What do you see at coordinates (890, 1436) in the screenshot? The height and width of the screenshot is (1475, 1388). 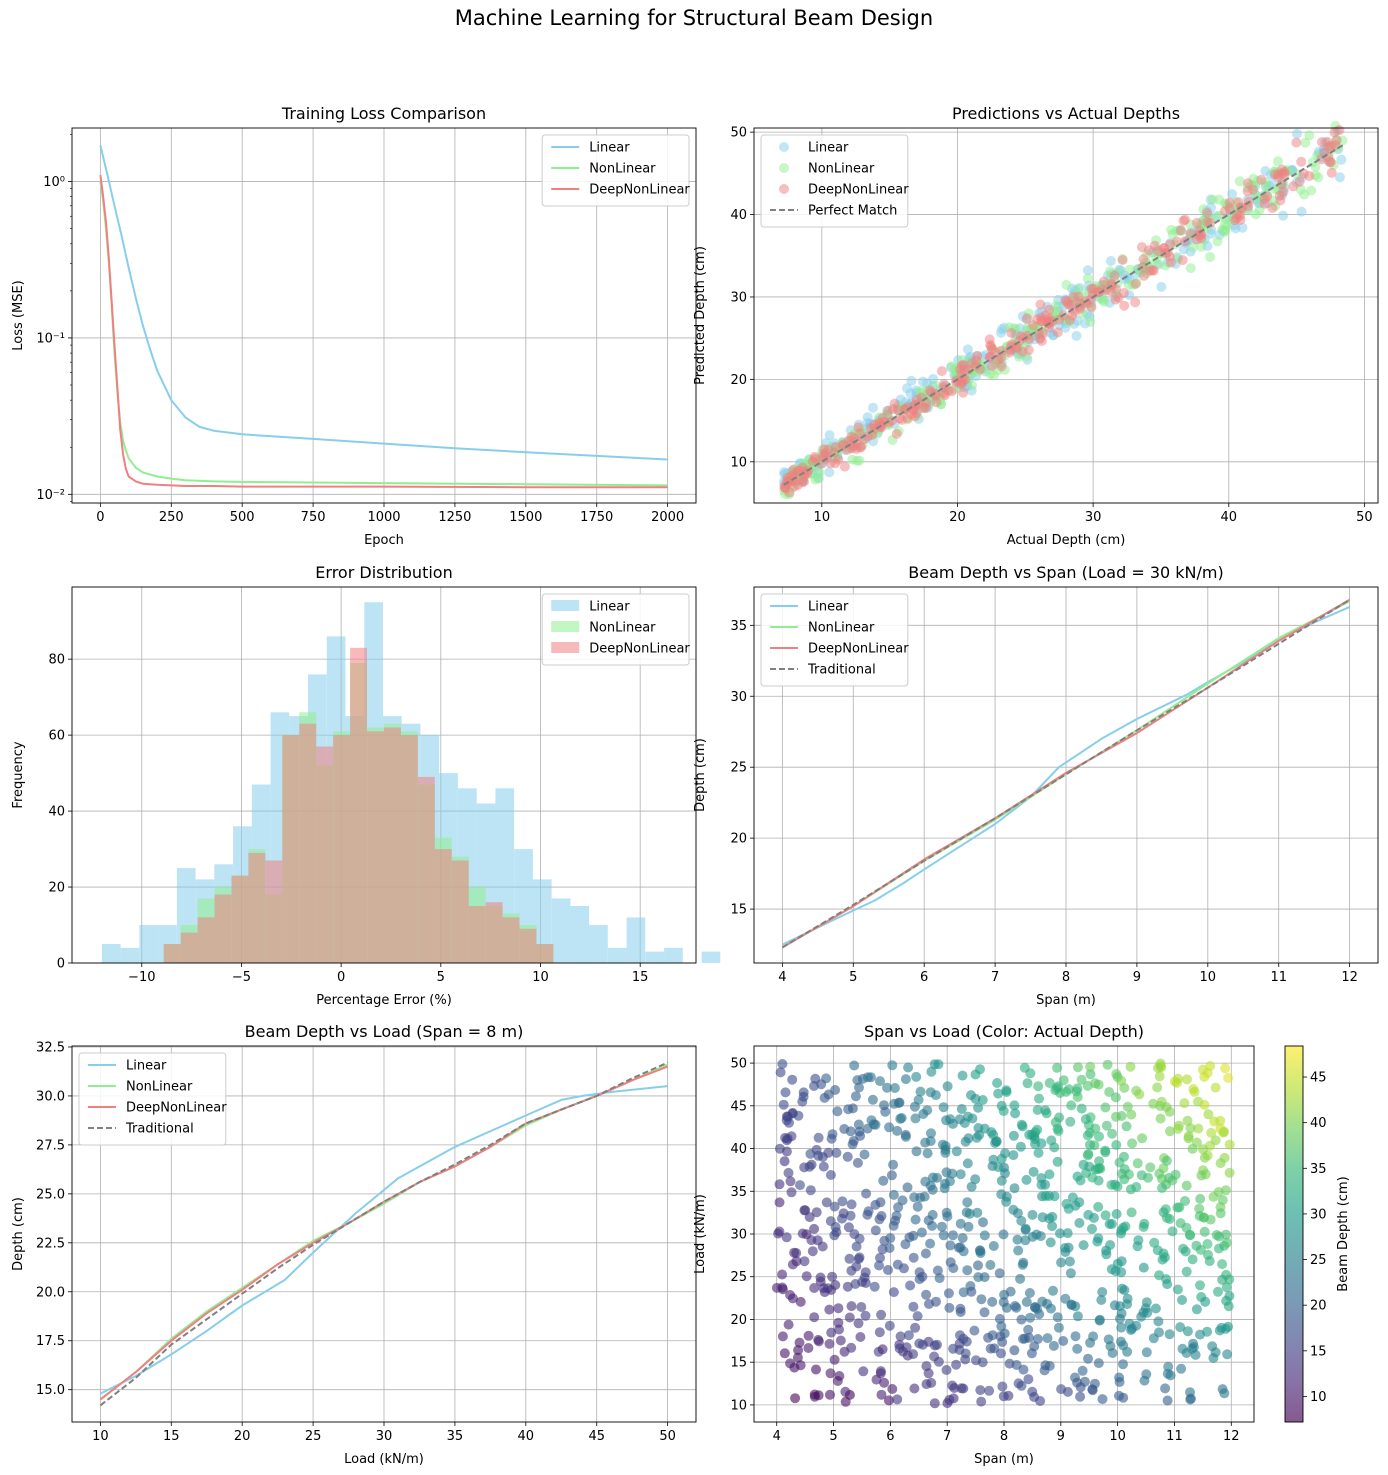 I see `x-tick-label: 6` at bounding box center [890, 1436].